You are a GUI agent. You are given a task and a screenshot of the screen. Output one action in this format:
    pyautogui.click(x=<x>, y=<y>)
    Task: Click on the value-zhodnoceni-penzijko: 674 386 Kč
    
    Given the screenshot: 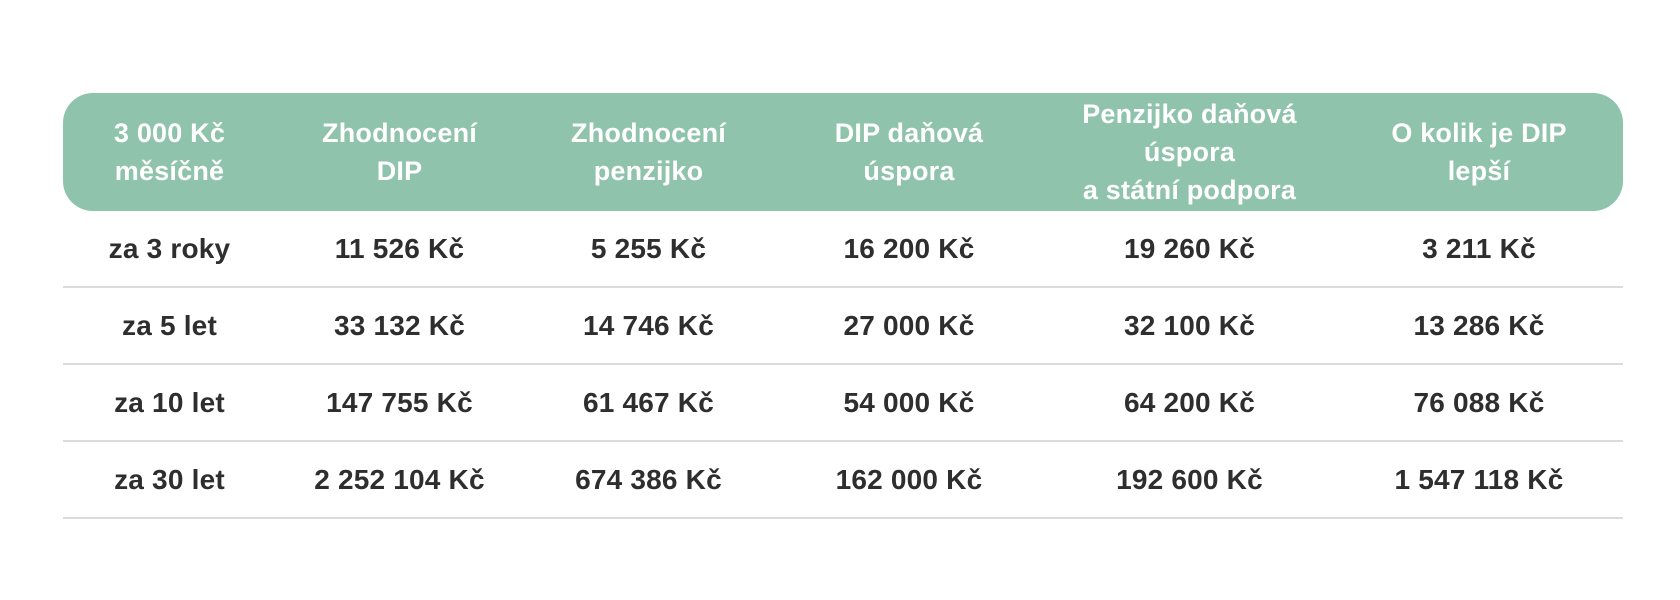 What is the action you would take?
    pyautogui.click(x=648, y=479)
    